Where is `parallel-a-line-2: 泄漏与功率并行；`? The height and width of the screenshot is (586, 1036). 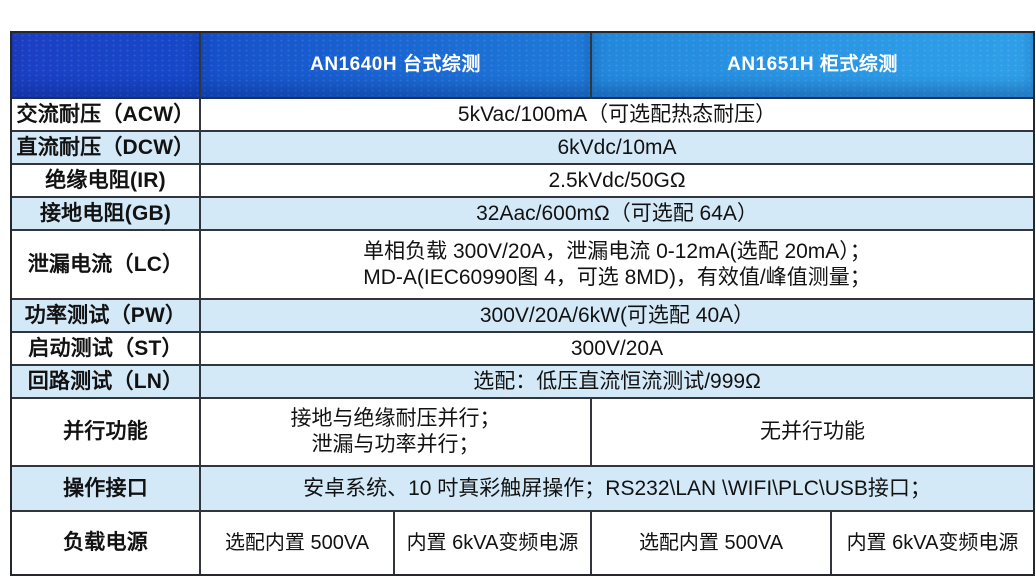
parallel-a-line-2: 泄漏与功率并行； is located at coordinates (395, 444).